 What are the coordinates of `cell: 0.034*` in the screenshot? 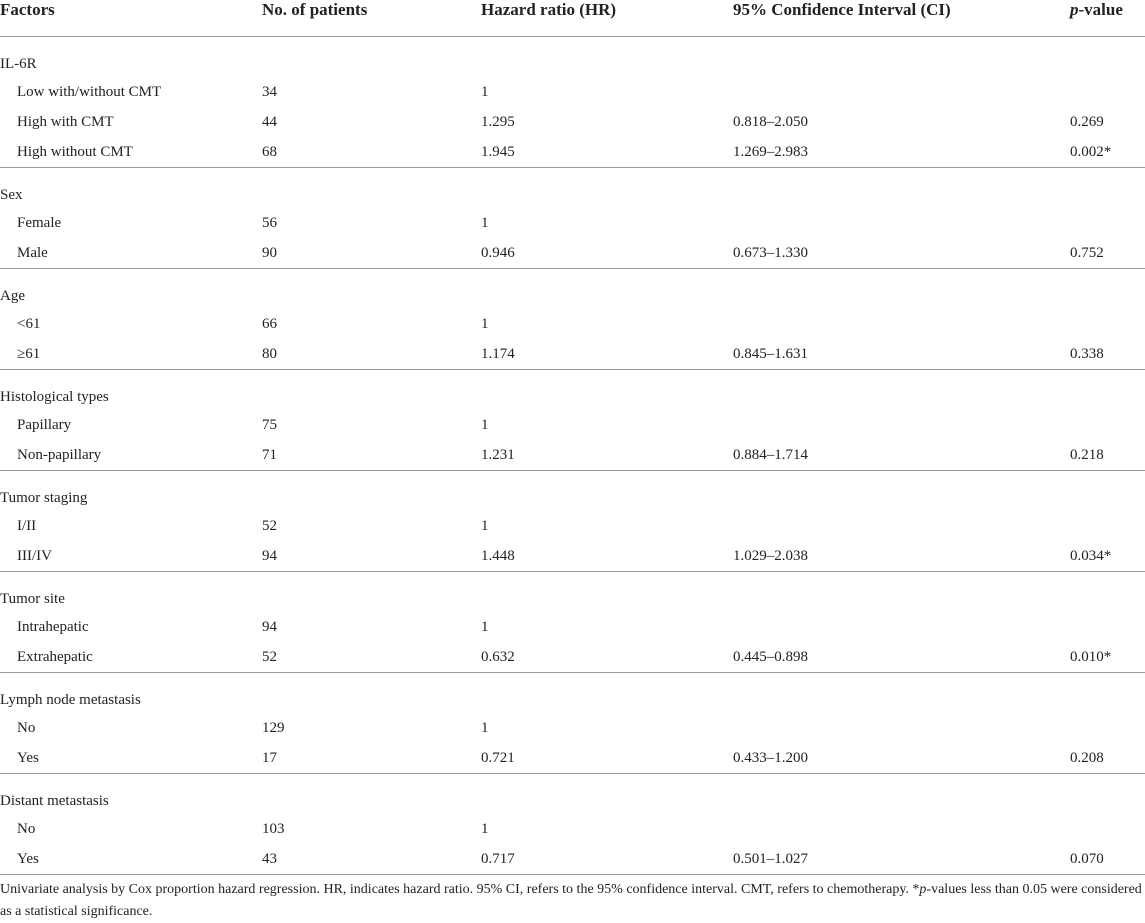 It's located at (1091, 555).